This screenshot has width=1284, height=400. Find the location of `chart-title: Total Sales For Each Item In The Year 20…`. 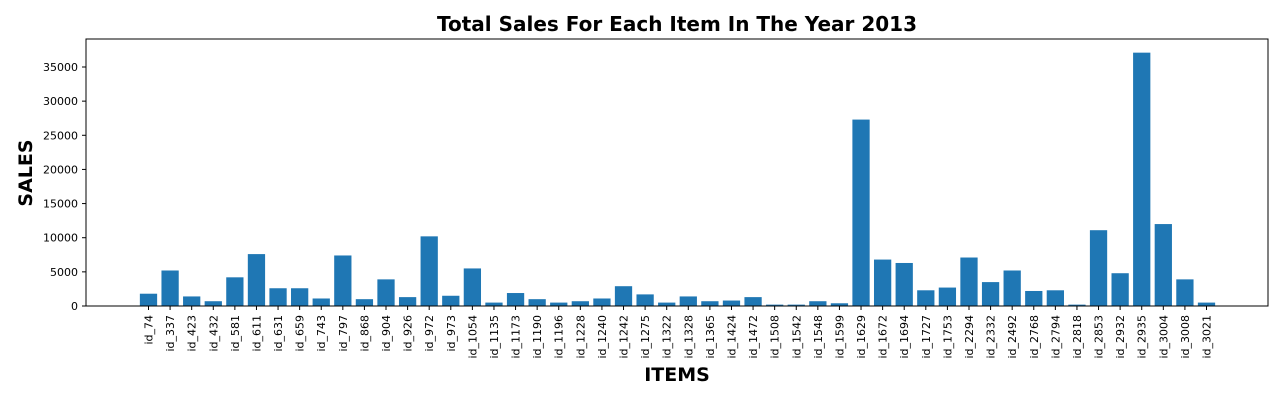

chart-title: Total Sales For Each Item In The Year 20… is located at coordinates (677, 24).